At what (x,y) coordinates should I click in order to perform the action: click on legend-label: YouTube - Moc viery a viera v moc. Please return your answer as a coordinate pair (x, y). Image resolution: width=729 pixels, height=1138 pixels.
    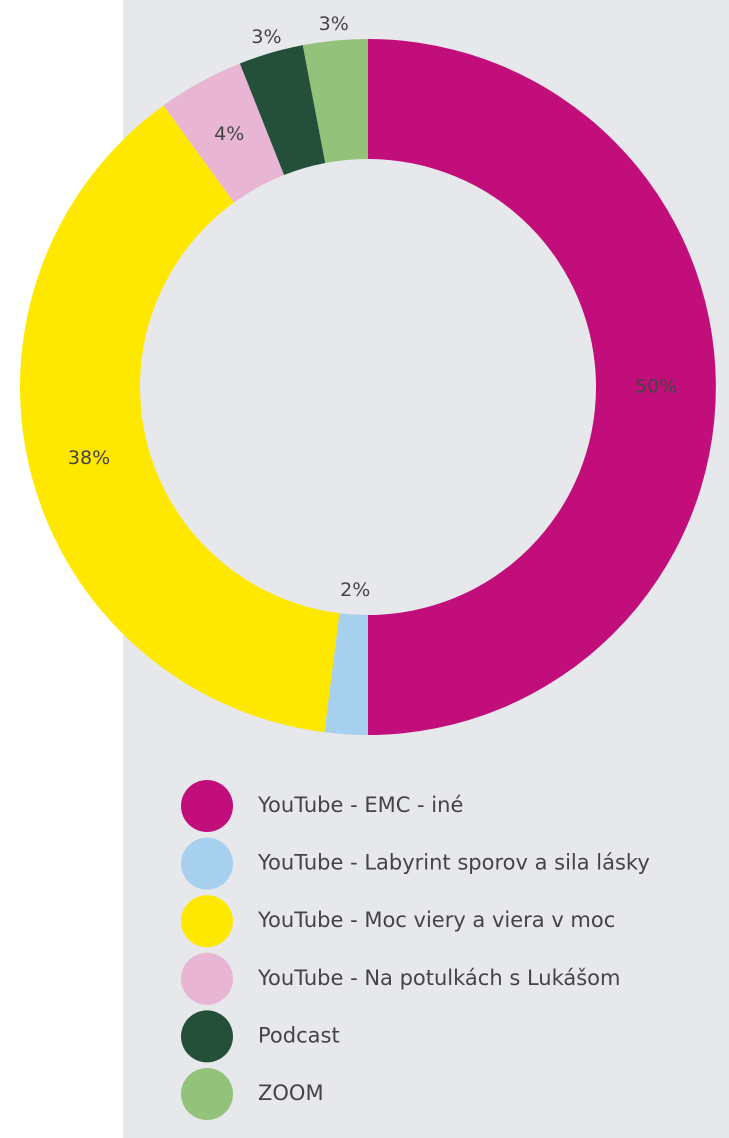
    Looking at the image, I should click on (436, 920).